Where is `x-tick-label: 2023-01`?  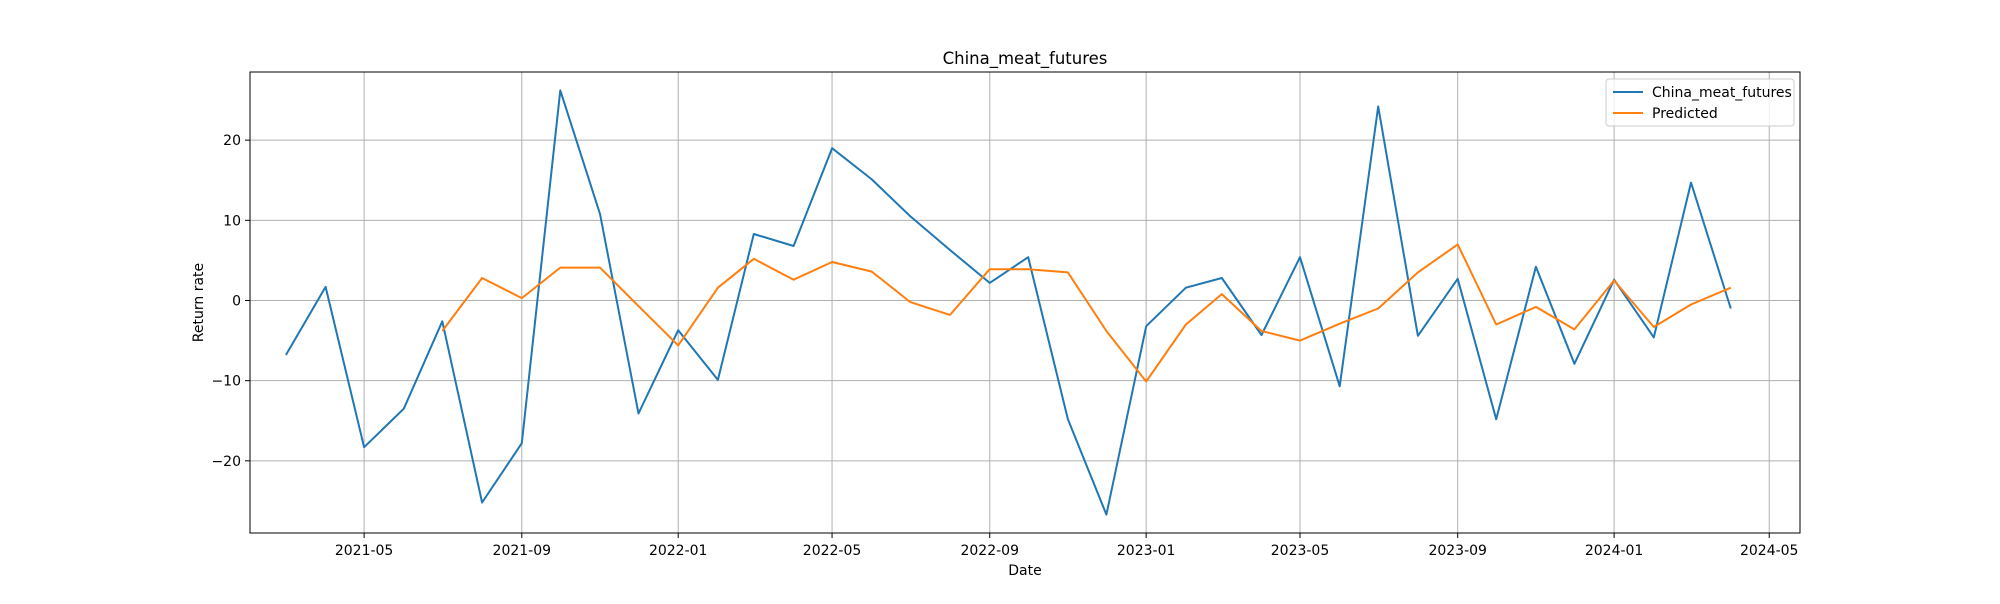
x-tick-label: 2023-01 is located at coordinates (1146, 551).